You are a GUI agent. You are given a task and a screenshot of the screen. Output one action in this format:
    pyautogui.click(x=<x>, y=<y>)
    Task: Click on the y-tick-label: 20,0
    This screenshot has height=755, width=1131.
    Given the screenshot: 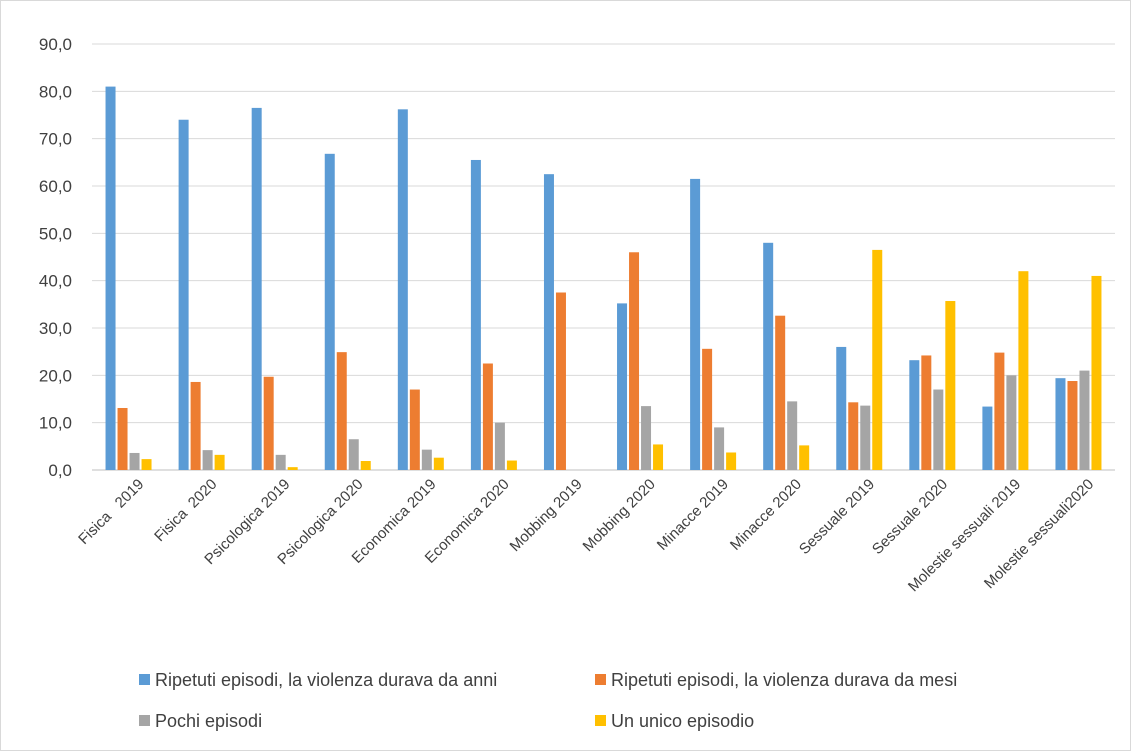 What is the action you would take?
    pyautogui.click(x=55, y=375)
    